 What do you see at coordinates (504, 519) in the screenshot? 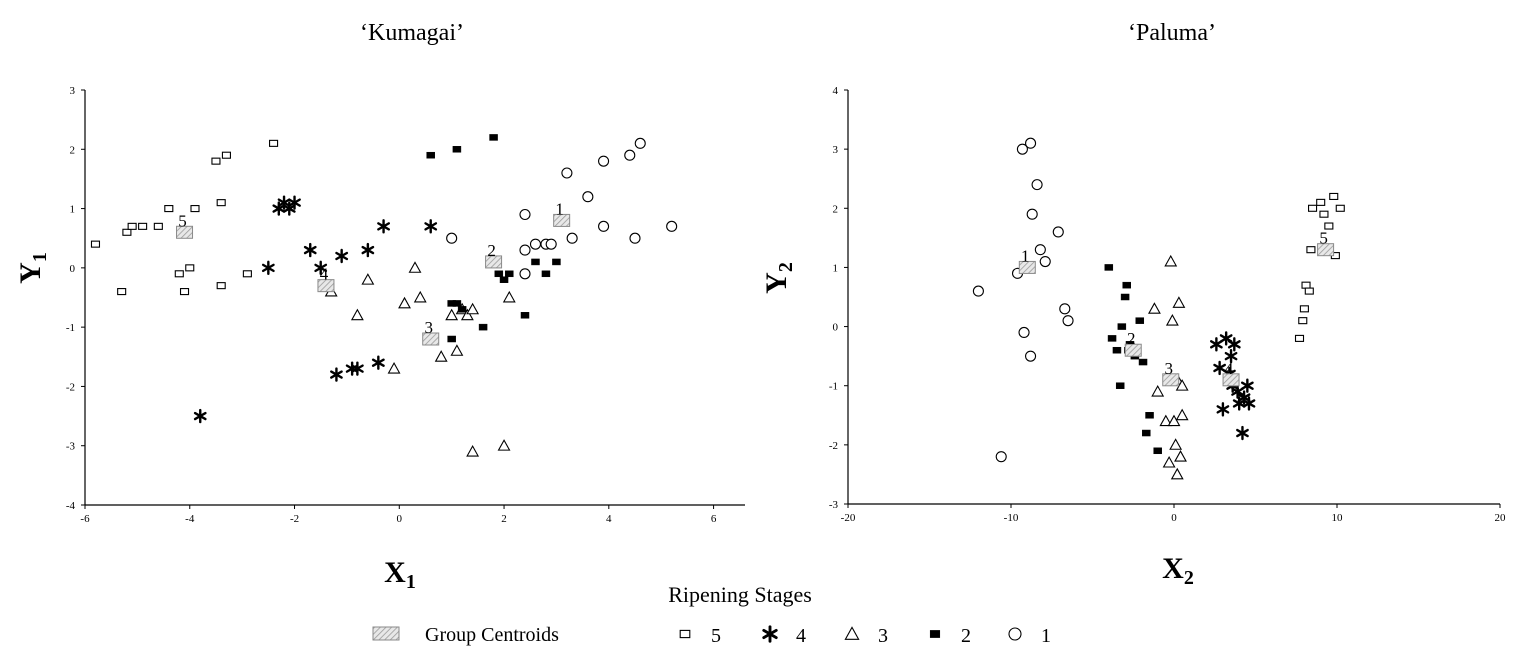
I see `x-tick-label: 2` at bounding box center [504, 519].